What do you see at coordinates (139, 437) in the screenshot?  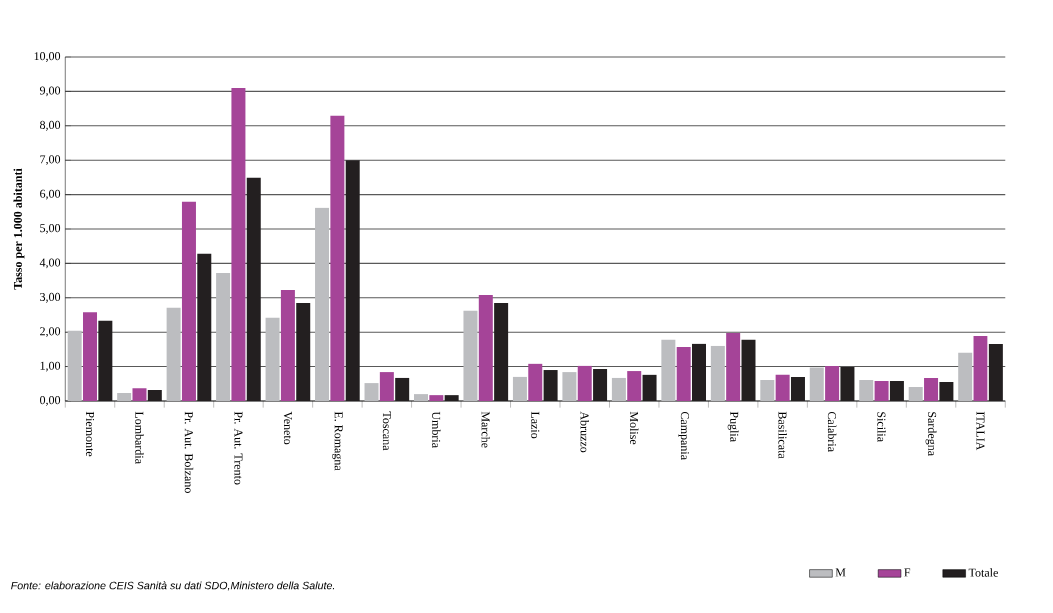 I see `x-tick-label: Lombardia` at bounding box center [139, 437].